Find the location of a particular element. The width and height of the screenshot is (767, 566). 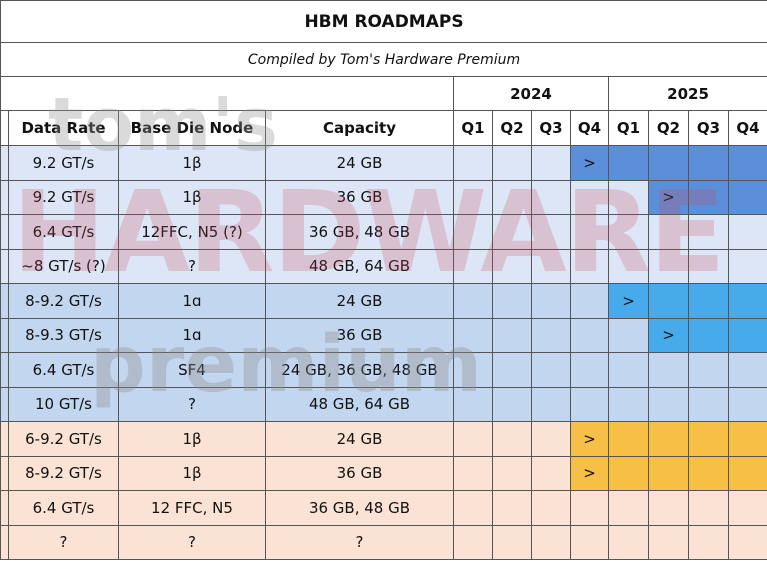

data-row: 6.4 GT/s SF4 24 GB, 36 GB, 48 GB is located at coordinates (383, 370).